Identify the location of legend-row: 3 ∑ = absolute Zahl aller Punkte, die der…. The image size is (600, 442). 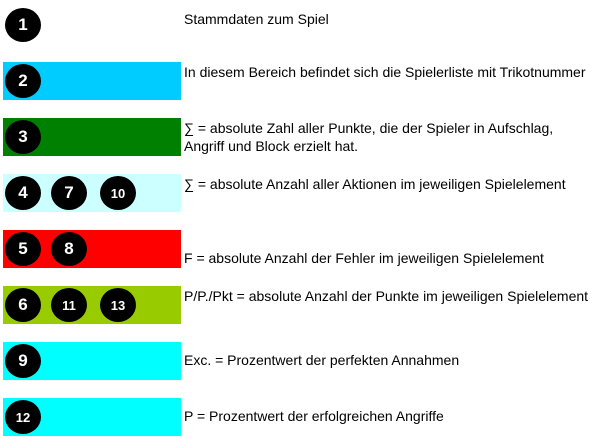
(300, 137).